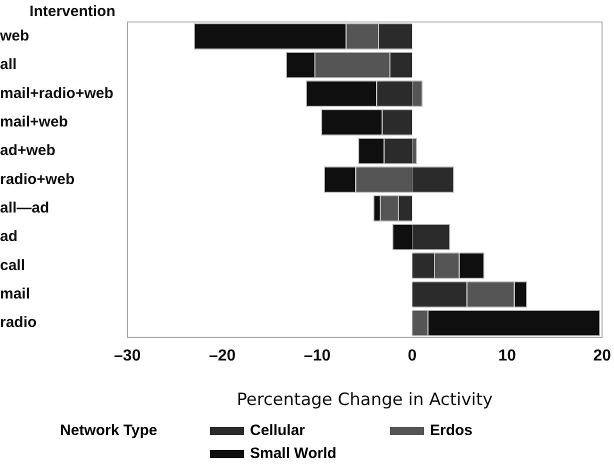  I want to click on x-tick-label: 10, so click(507, 355).